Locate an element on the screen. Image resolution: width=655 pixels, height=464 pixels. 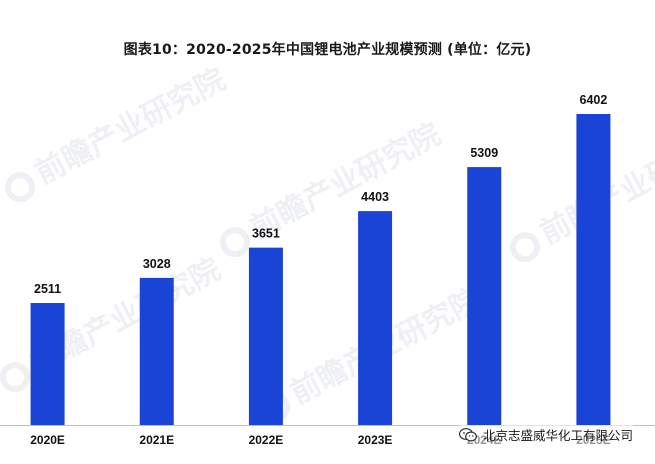
source-credit: 北京志盛威华化工有限公司 is located at coordinates (545, 434).